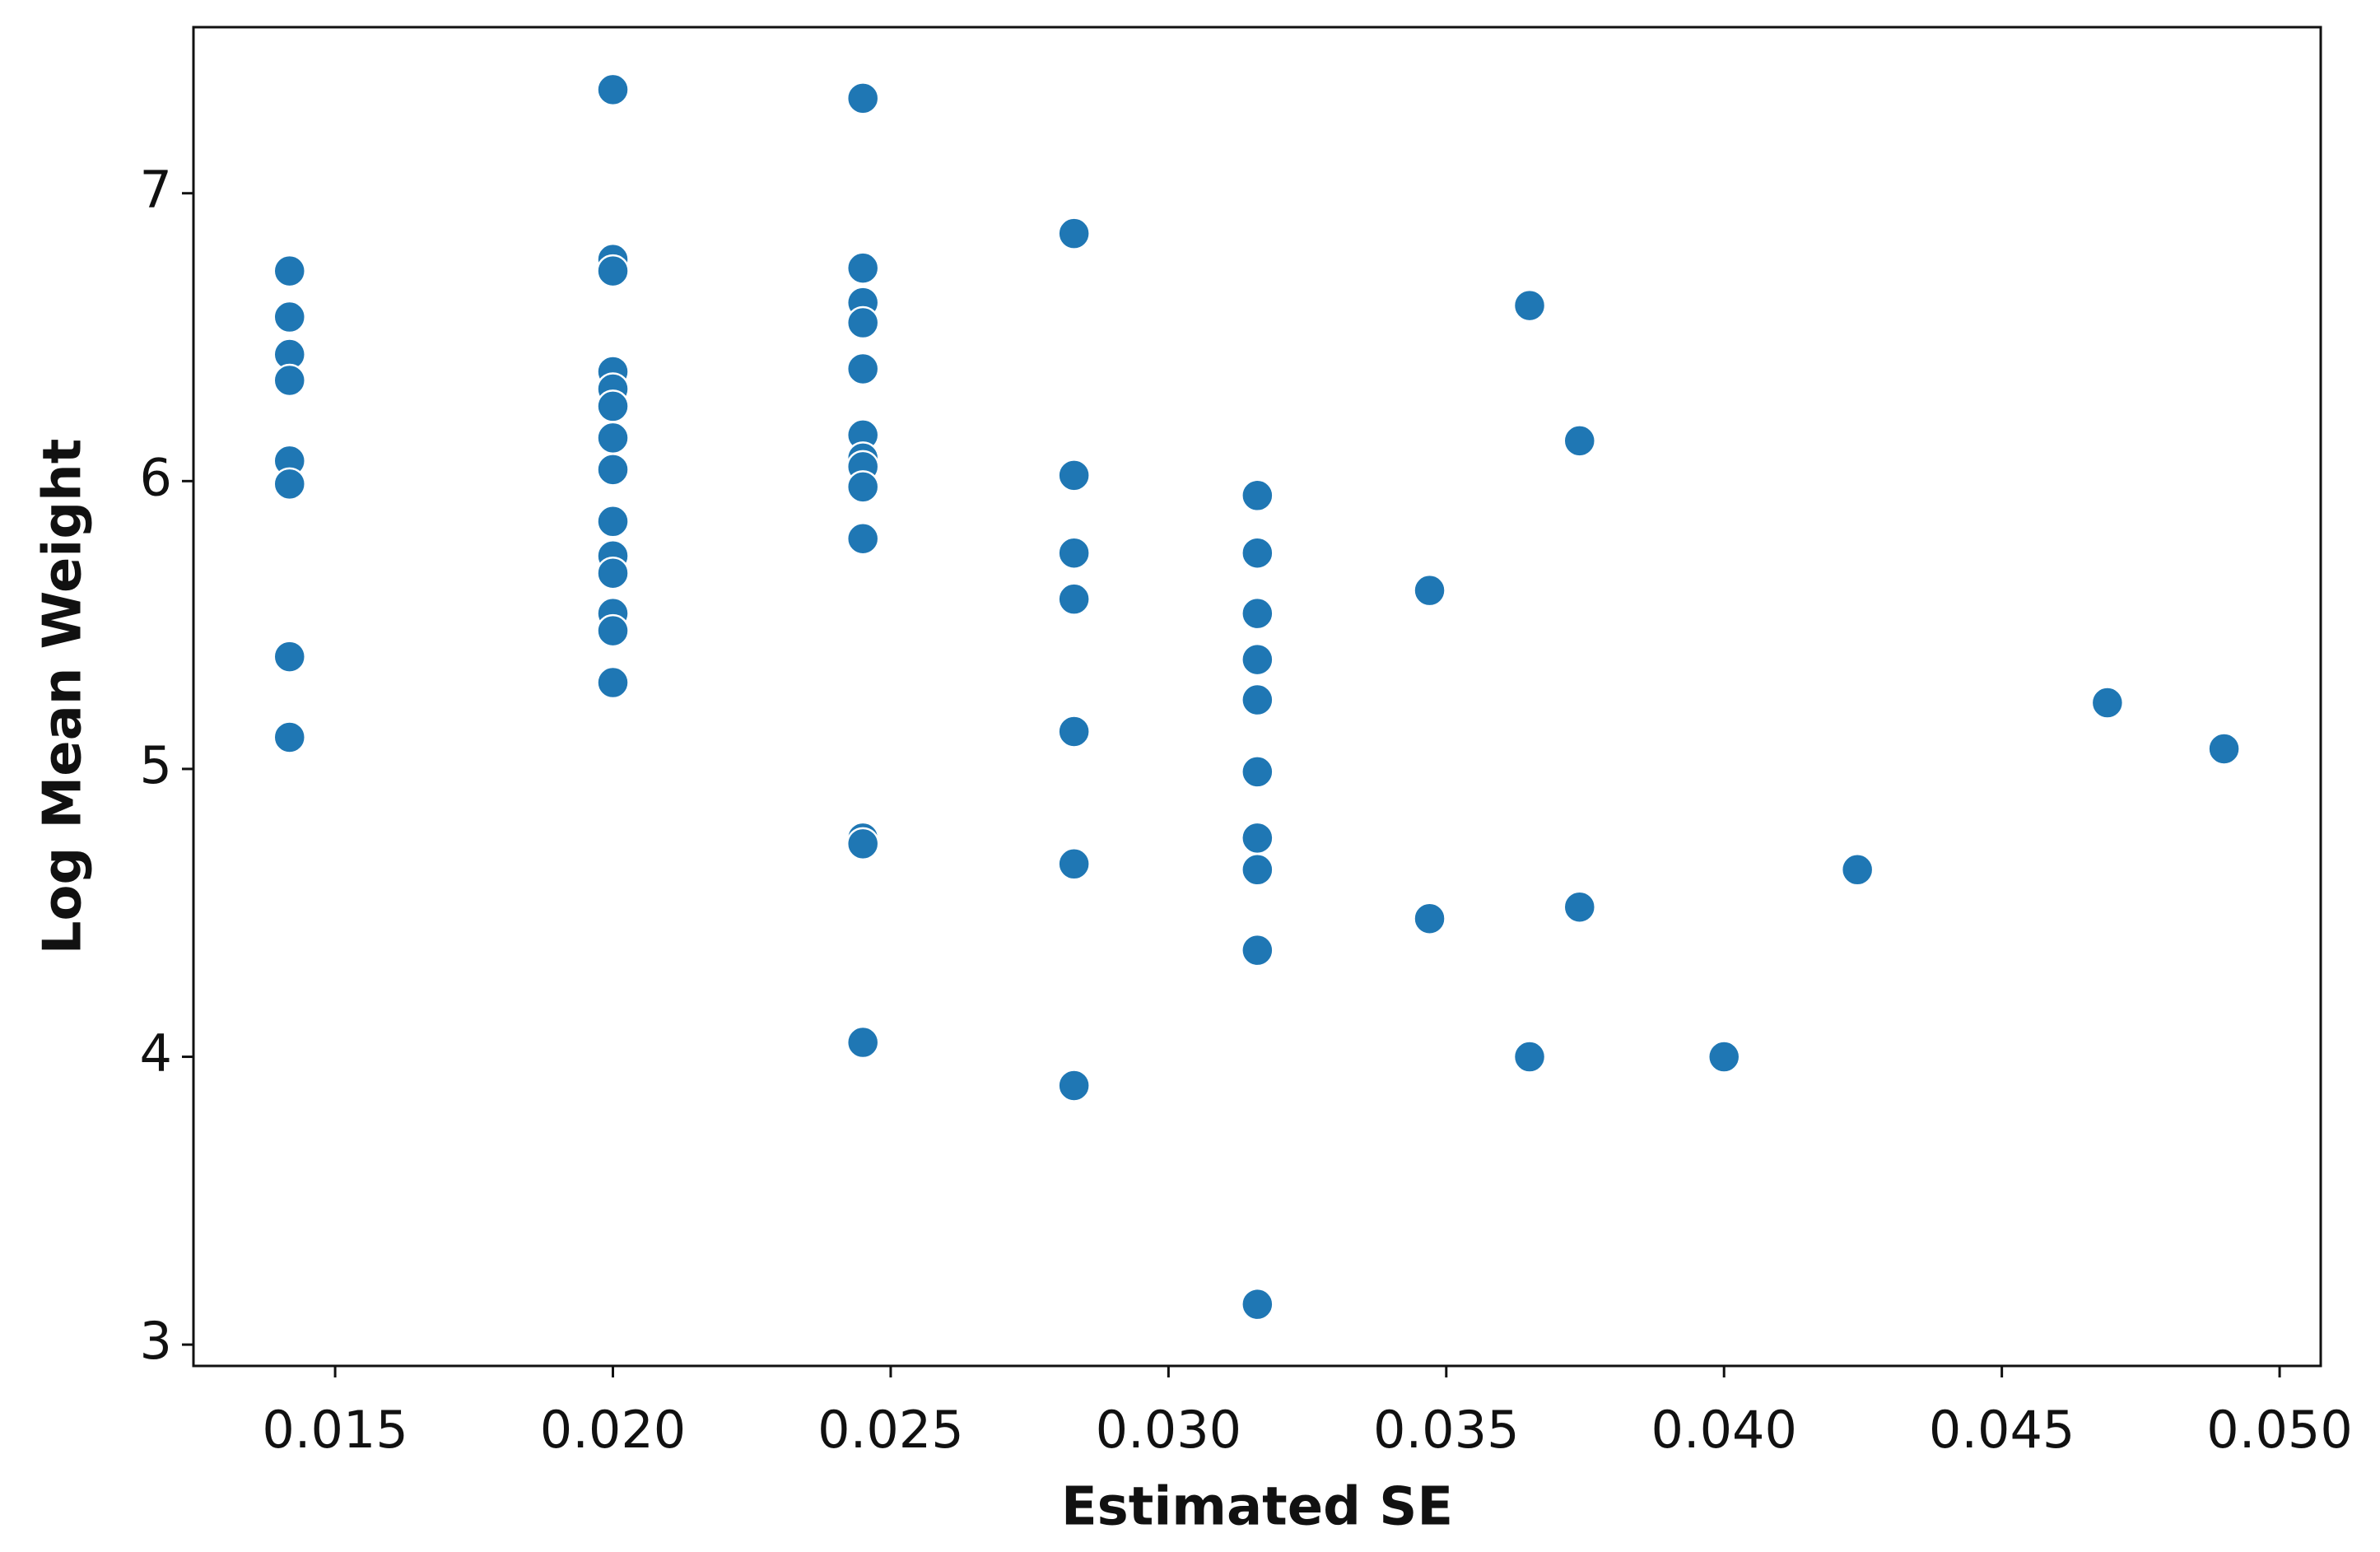  I want to click on x-tick-label: 0.045, so click(2002, 1430).